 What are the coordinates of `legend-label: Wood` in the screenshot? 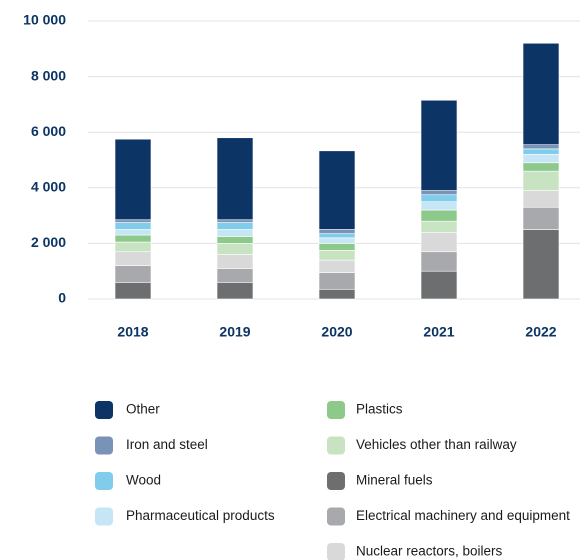 It's located at (143, 480).